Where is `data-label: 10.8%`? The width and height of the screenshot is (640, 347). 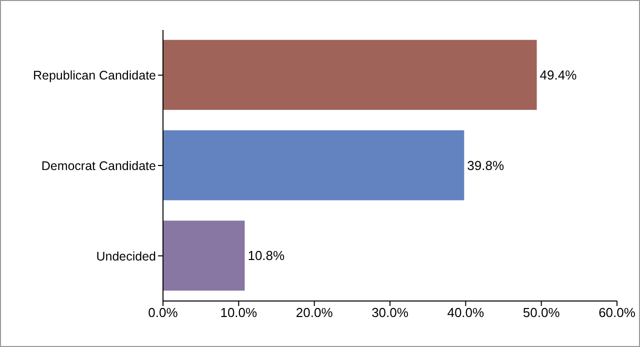
data-label: 10.8% is located at coordinates (267, 256).